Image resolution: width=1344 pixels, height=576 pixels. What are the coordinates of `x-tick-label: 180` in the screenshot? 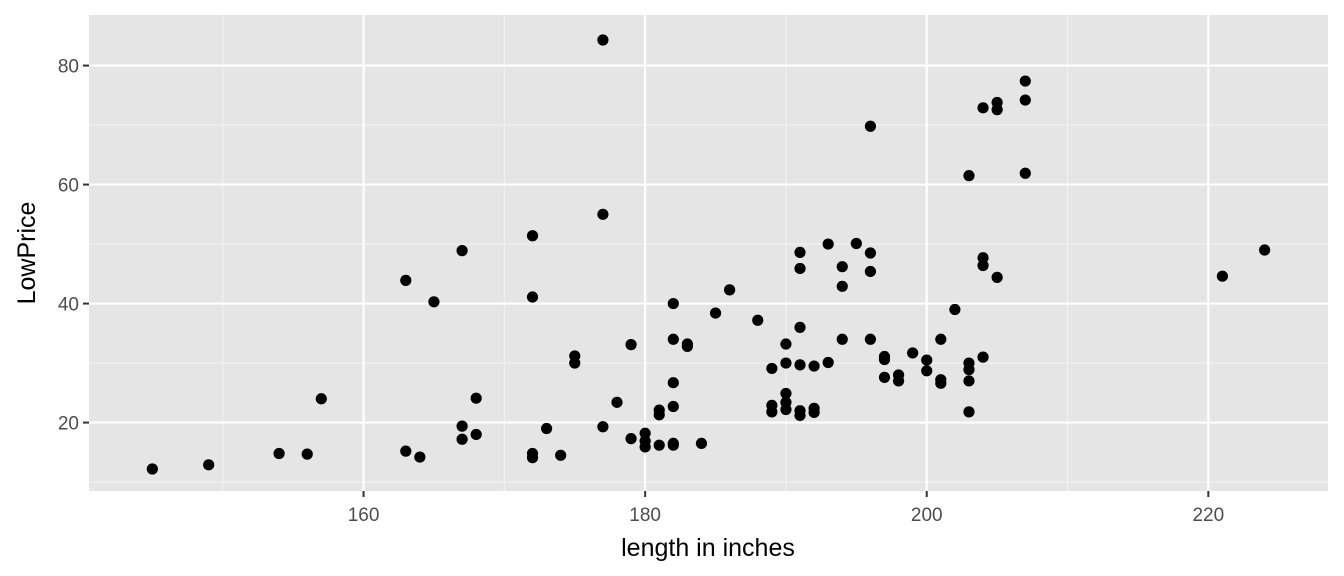 It's located at (645, 515).